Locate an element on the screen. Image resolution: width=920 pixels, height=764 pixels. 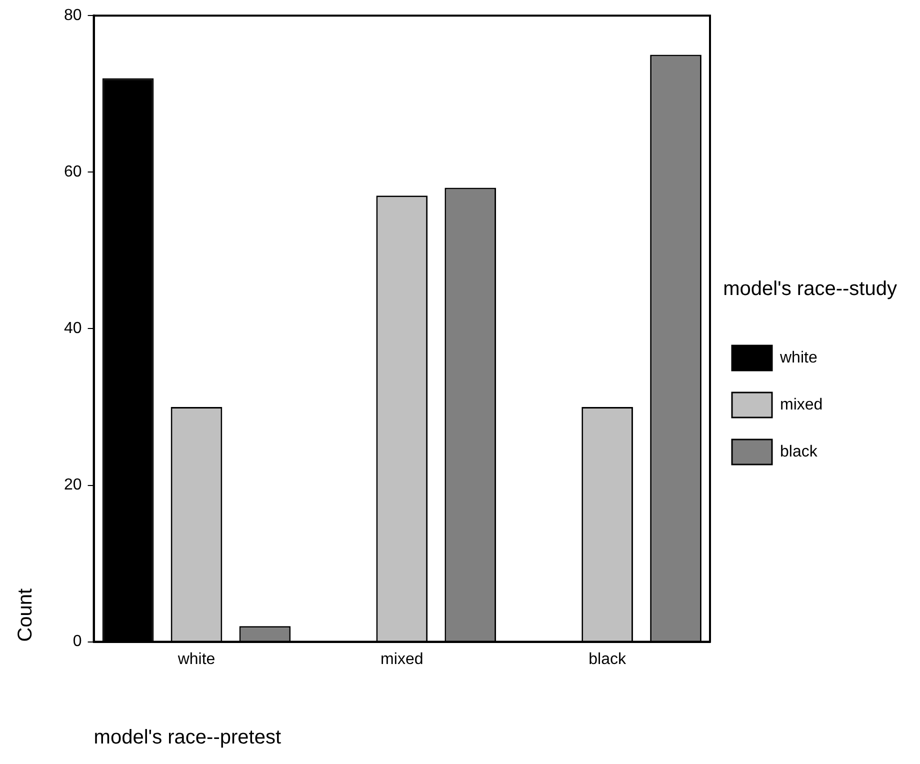
legend-label: black is located at coordinates (799, 451).